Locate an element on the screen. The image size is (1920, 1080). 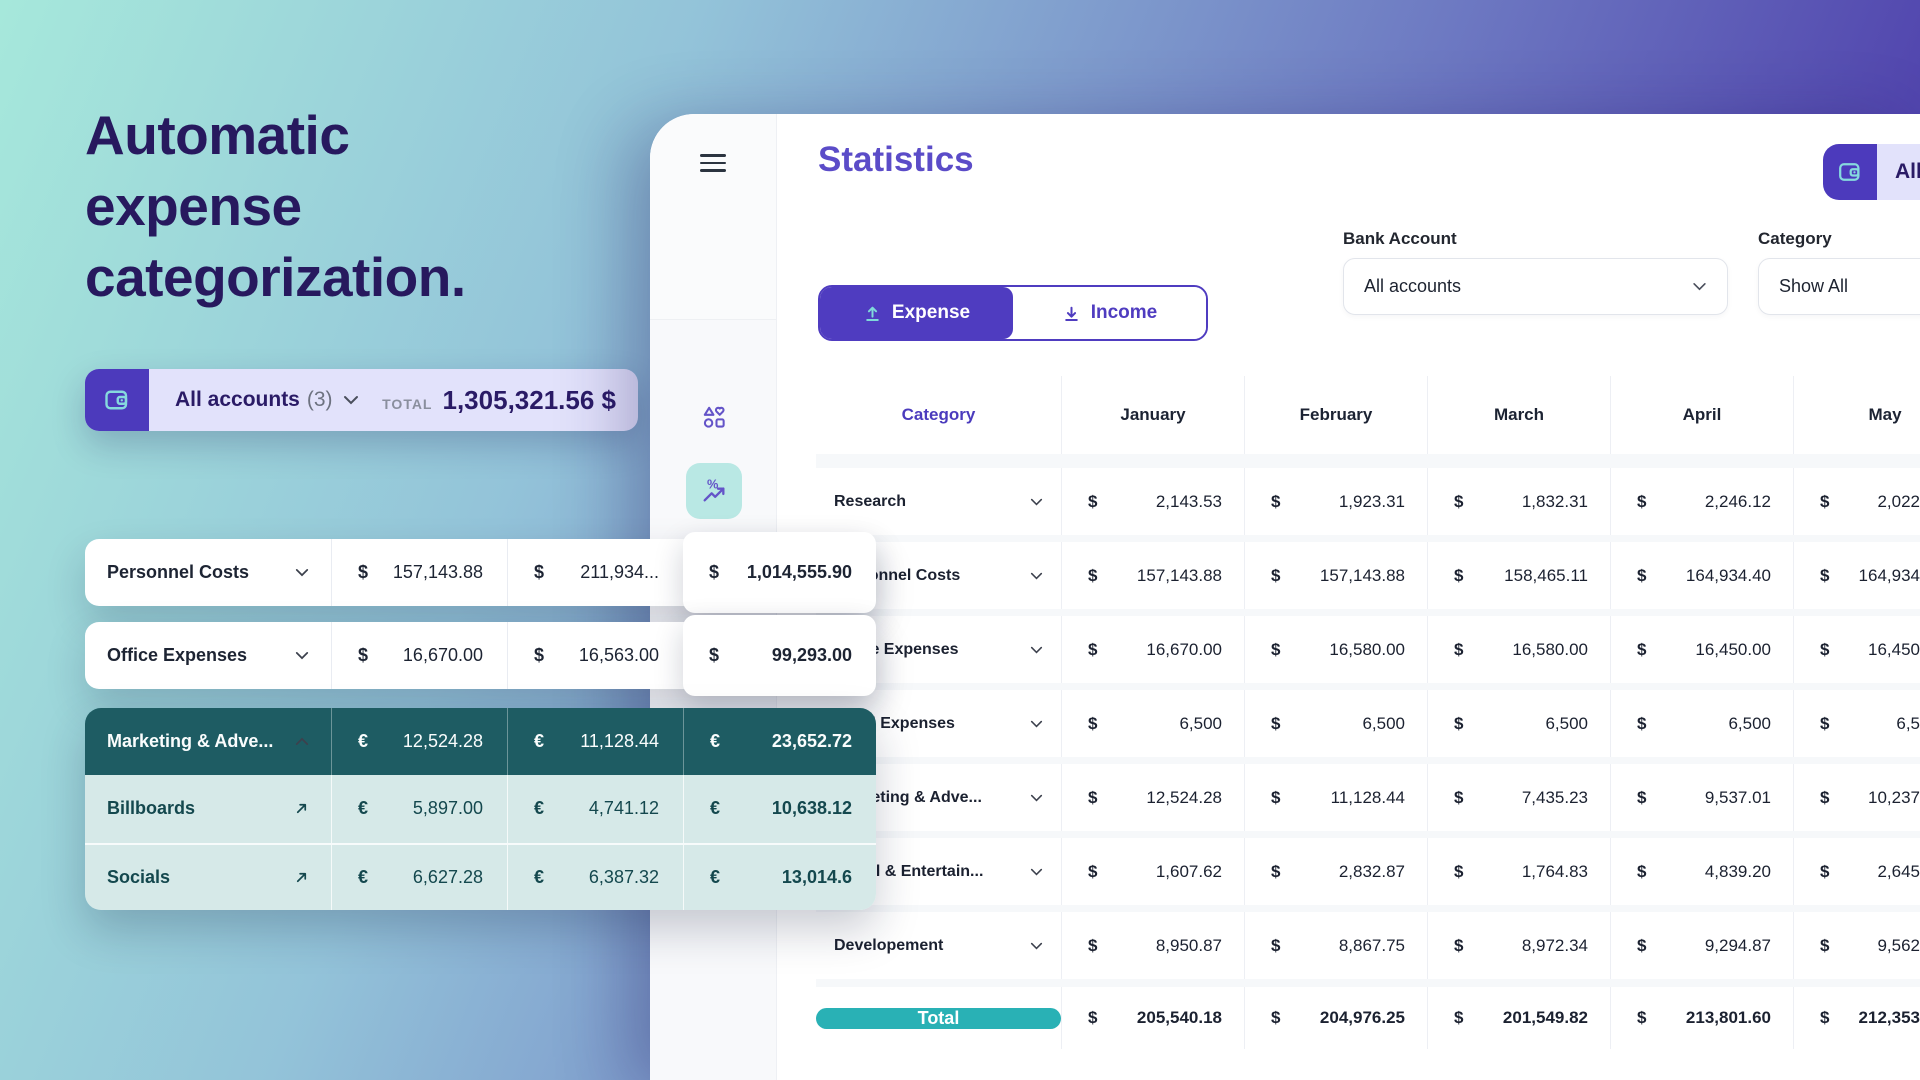
bank-account-select: All accounts is located at coordinates (1535, 286).